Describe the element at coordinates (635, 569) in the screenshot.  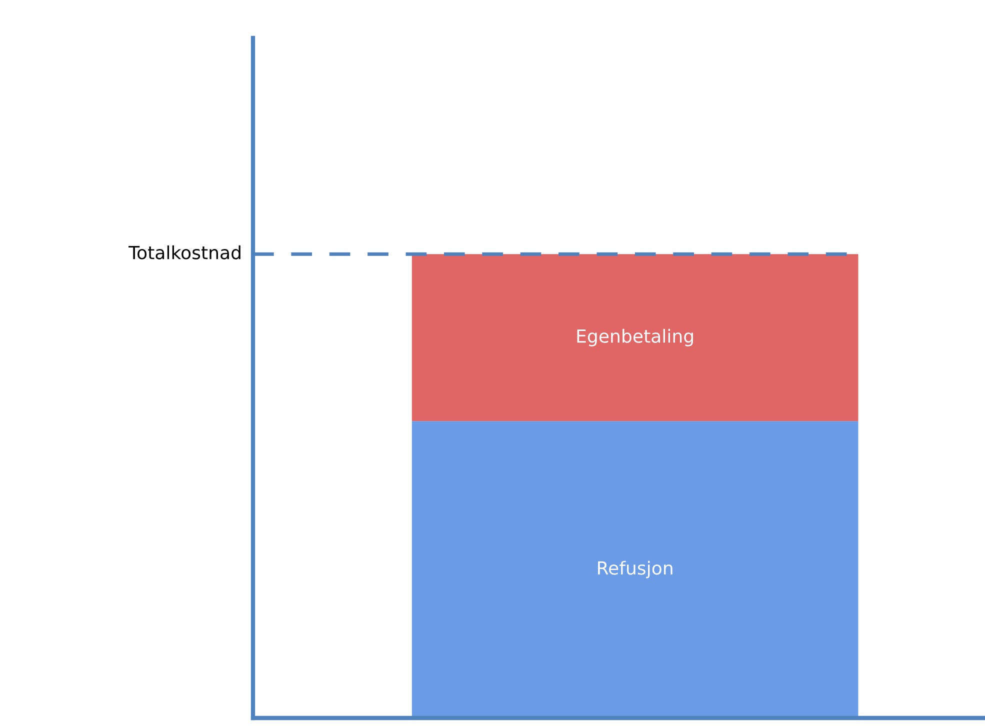
I see `series-label: Refusjon` at that location.